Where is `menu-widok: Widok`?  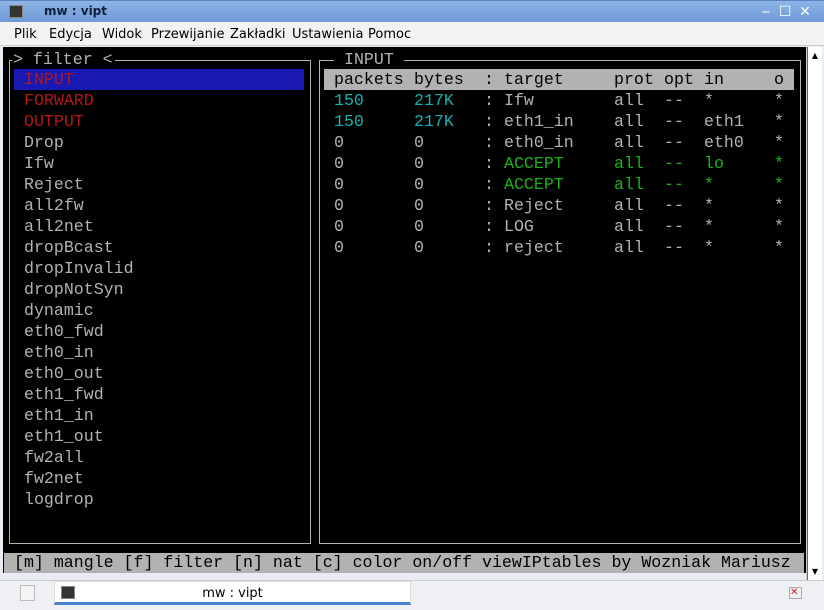 menu-widok: Widok is located at coordinates (122, 34).